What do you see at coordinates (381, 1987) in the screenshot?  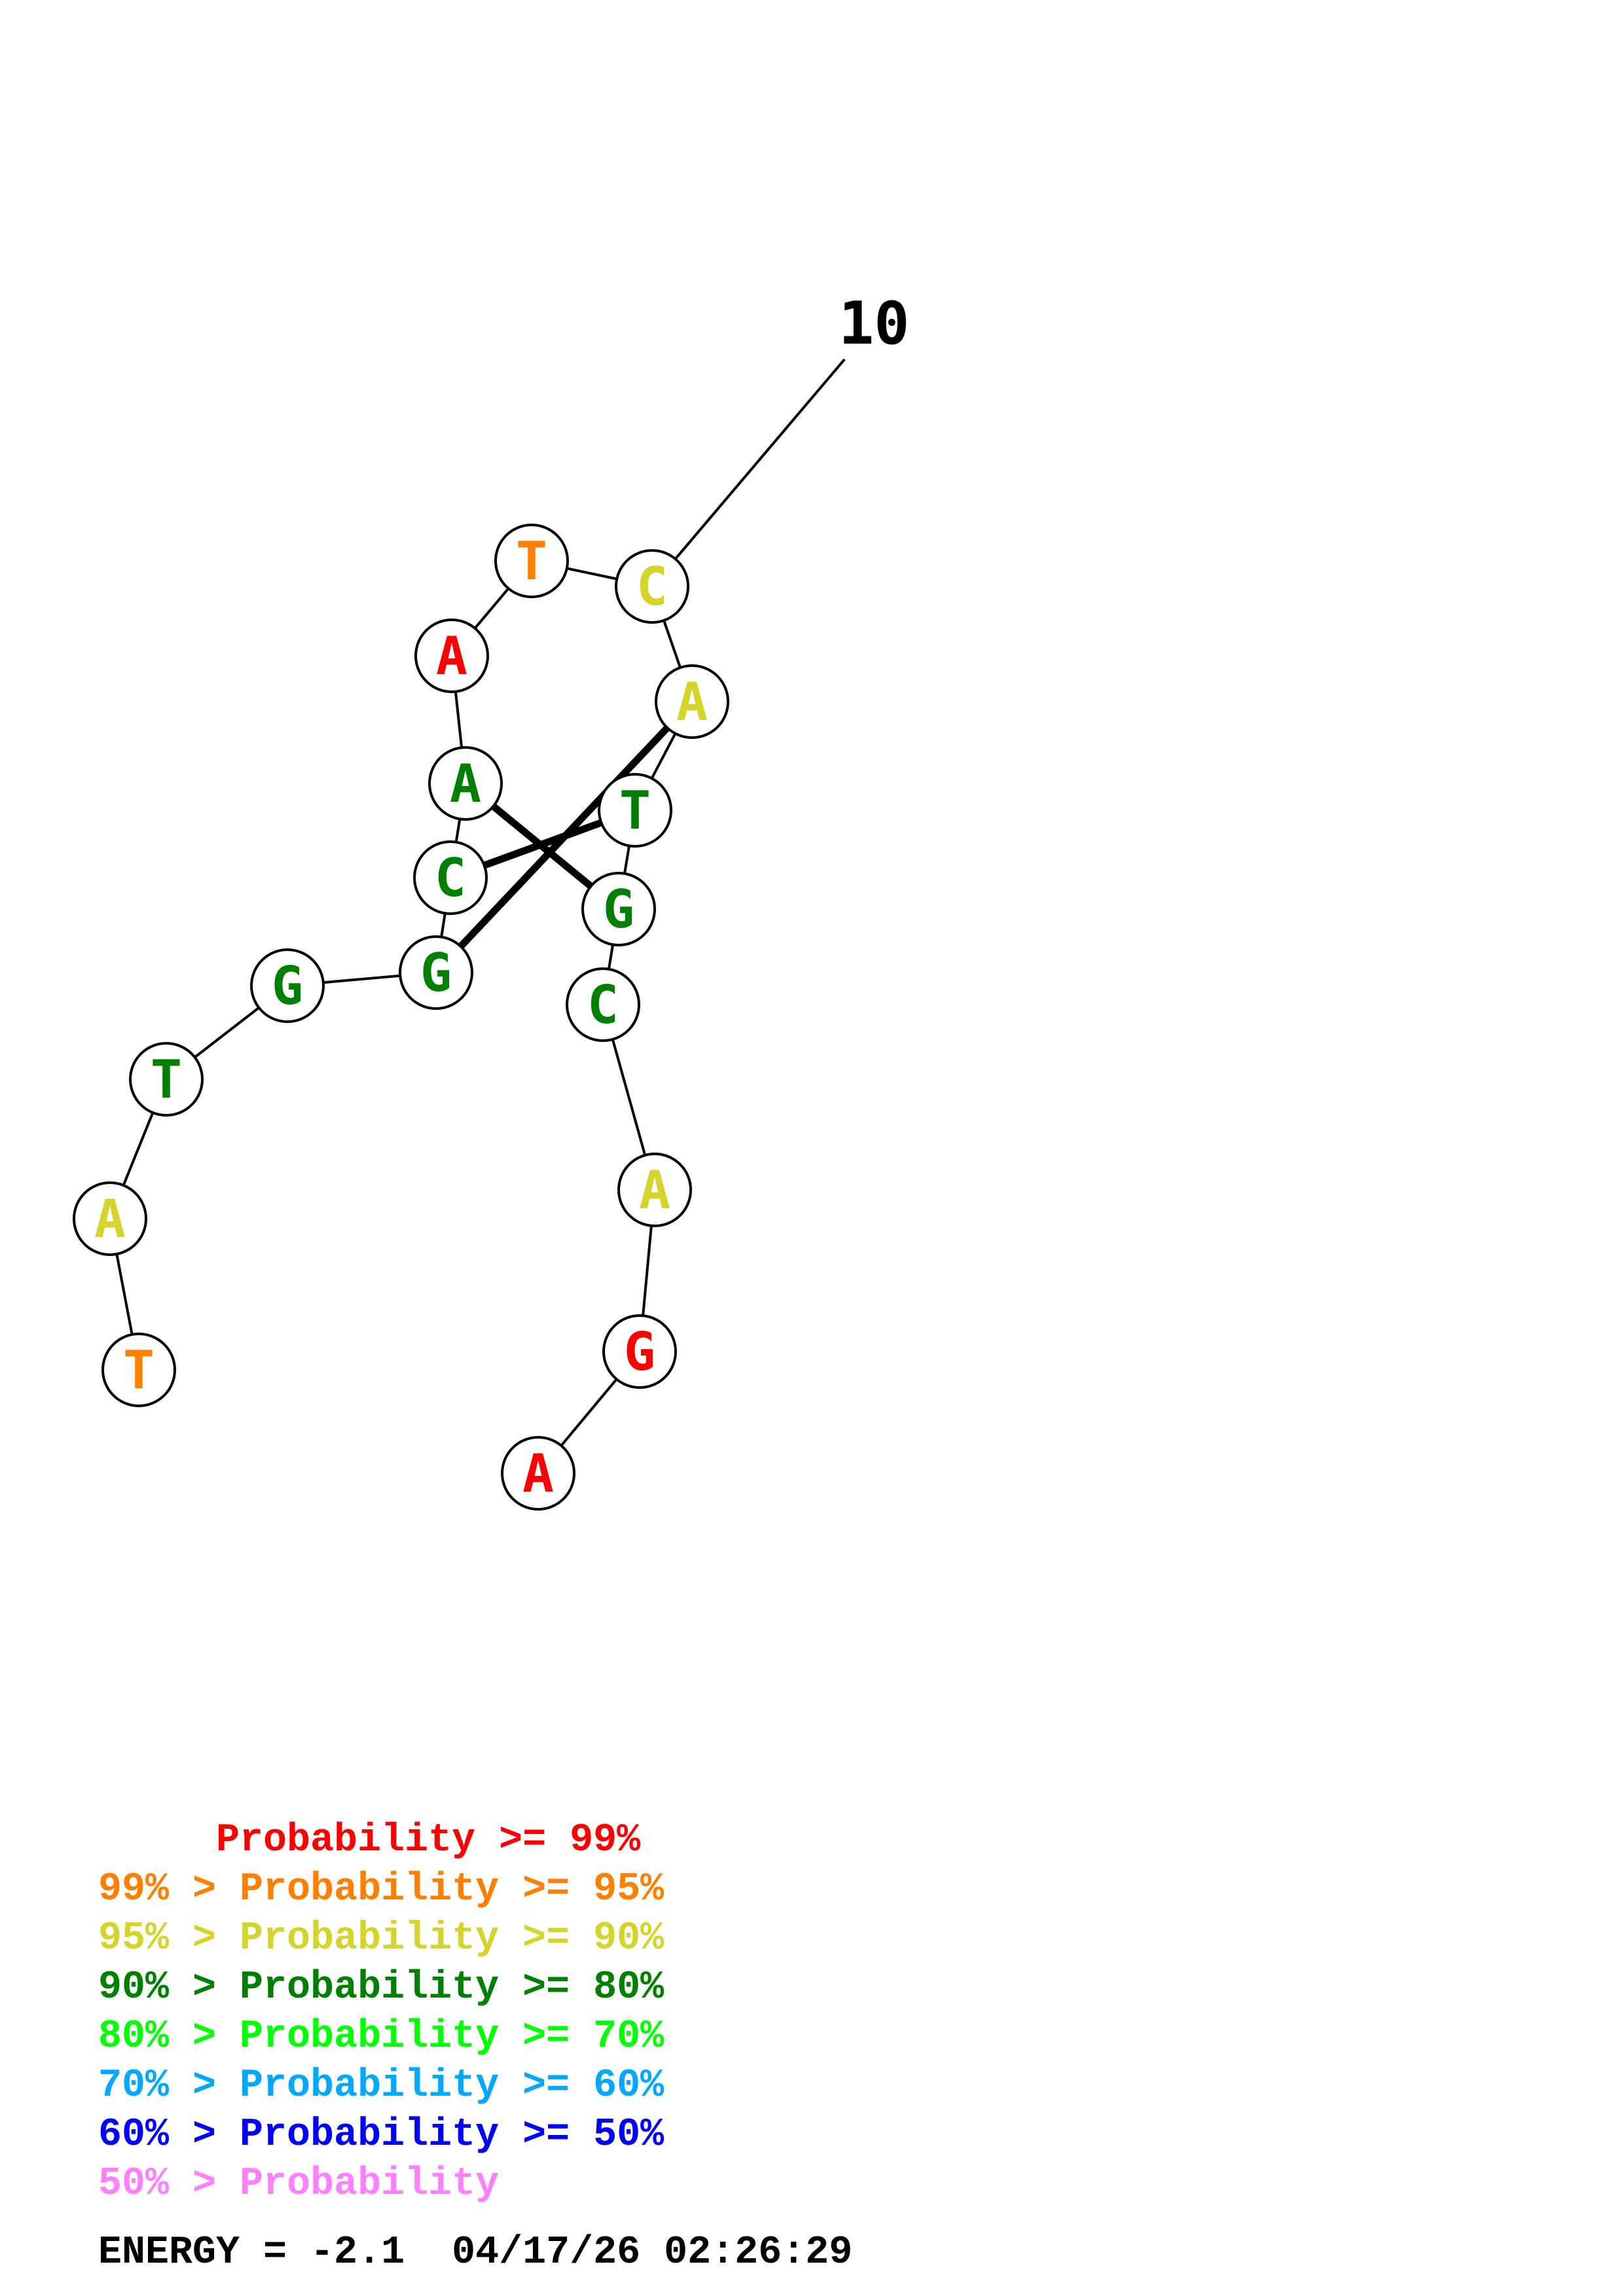 I see `legend-entry: 90% > Probability >= 80%` at bounding box center [381, 1987].